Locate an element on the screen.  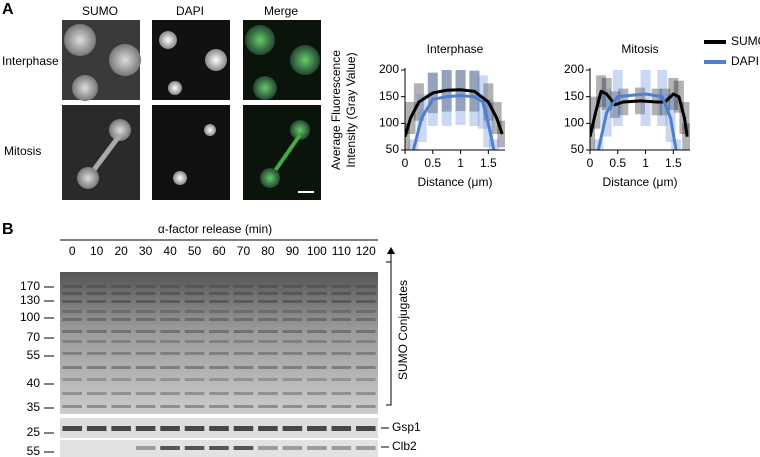
mw-label: 25 is located at coordinates (34, 432).